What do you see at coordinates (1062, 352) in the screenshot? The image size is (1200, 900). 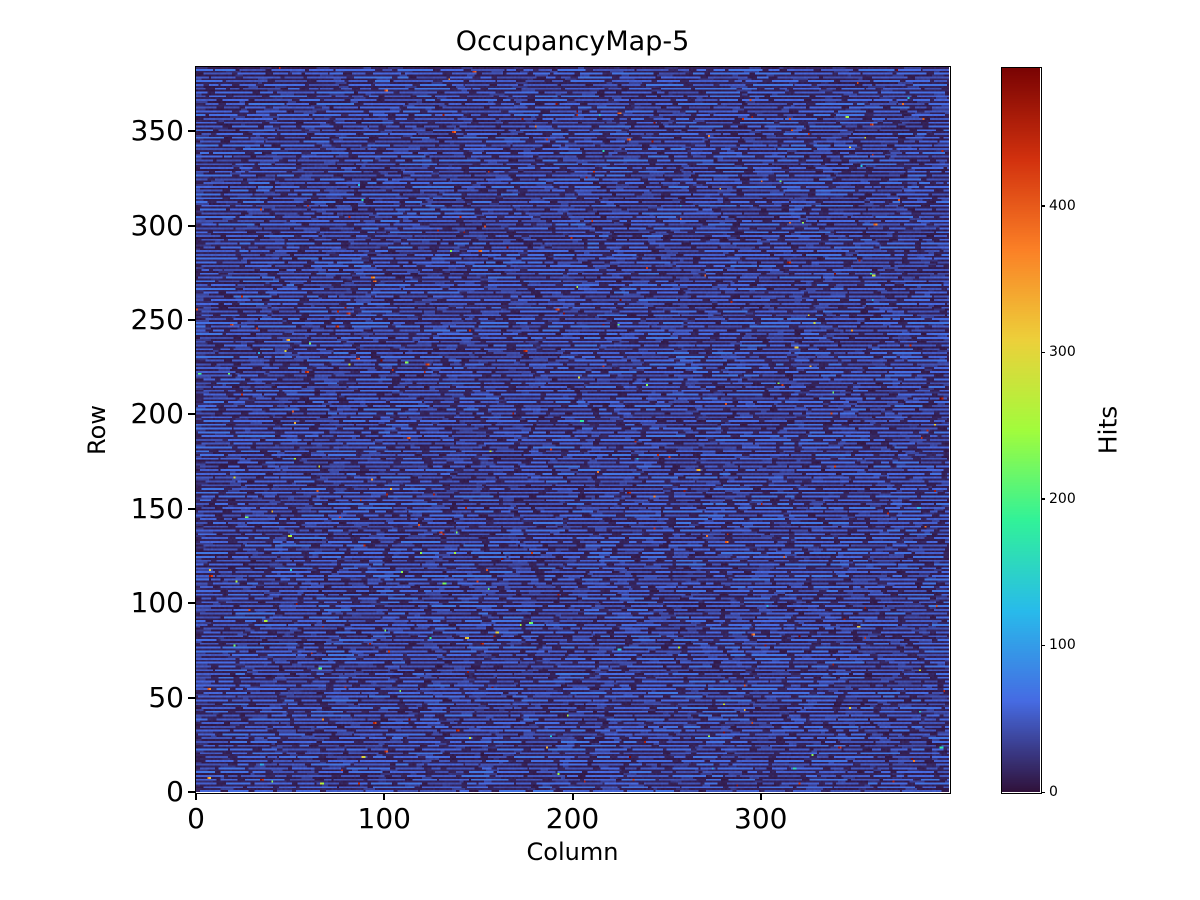 I see `colorbar-tick-label: 300` at bounding box center [1062, 352].